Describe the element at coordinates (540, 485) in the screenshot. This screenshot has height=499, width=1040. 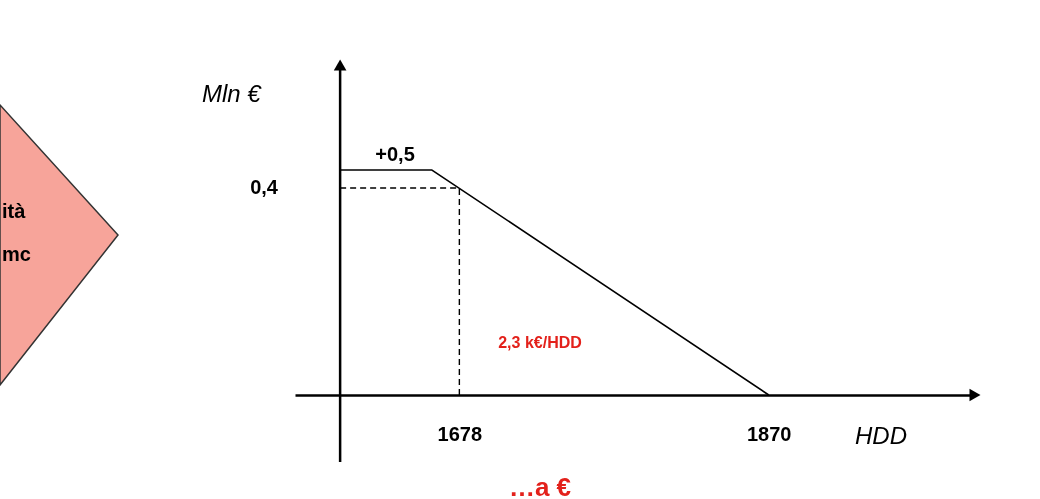
I see `text: …a €` at that location.